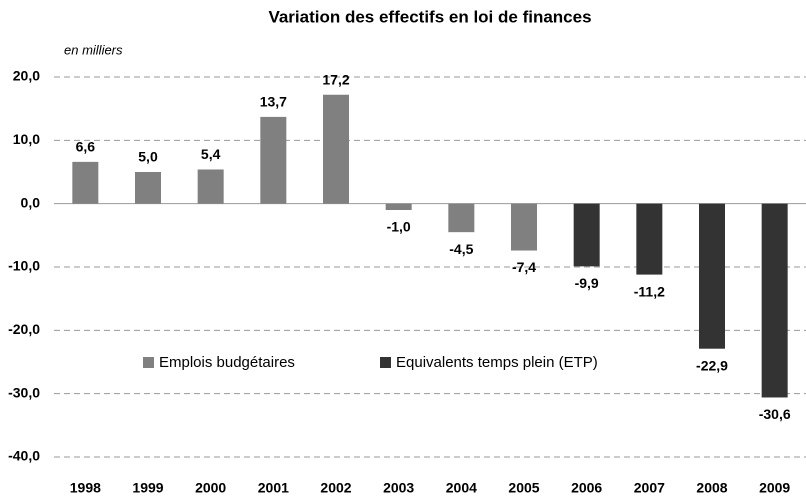  What do you see at coordinates (649, 488) in the screenshot?
I see `x-tick-label: 2007` at bounding box center [649, 488].